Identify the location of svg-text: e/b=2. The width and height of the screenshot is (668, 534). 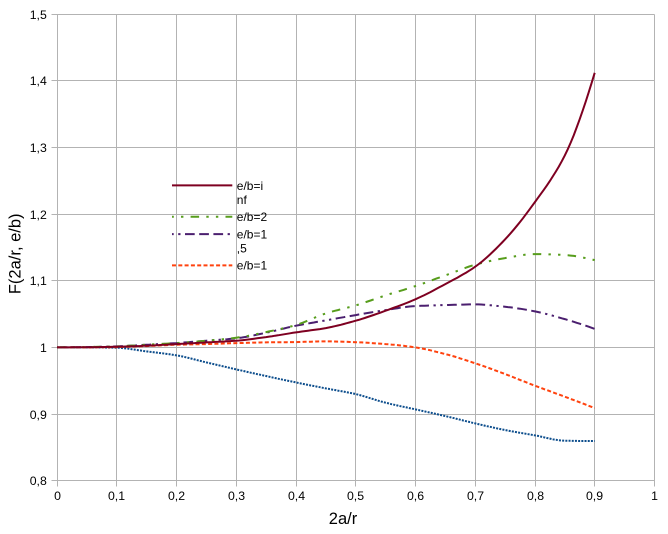
(252, 217).